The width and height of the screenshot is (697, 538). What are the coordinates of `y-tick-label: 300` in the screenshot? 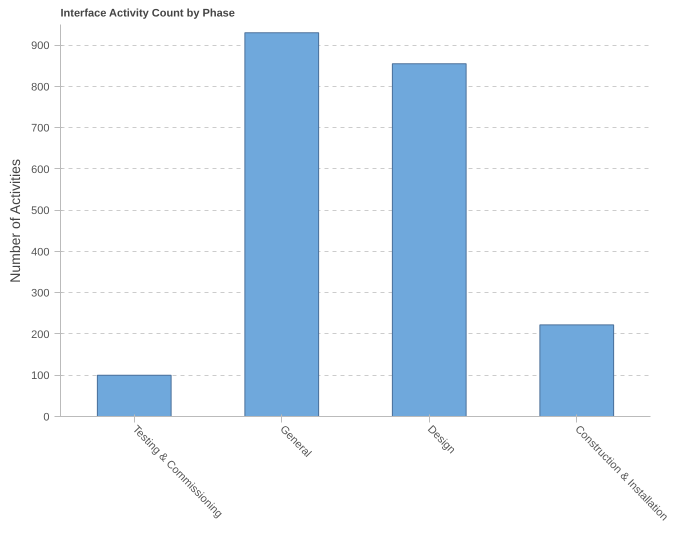 It's located at (40, 294).